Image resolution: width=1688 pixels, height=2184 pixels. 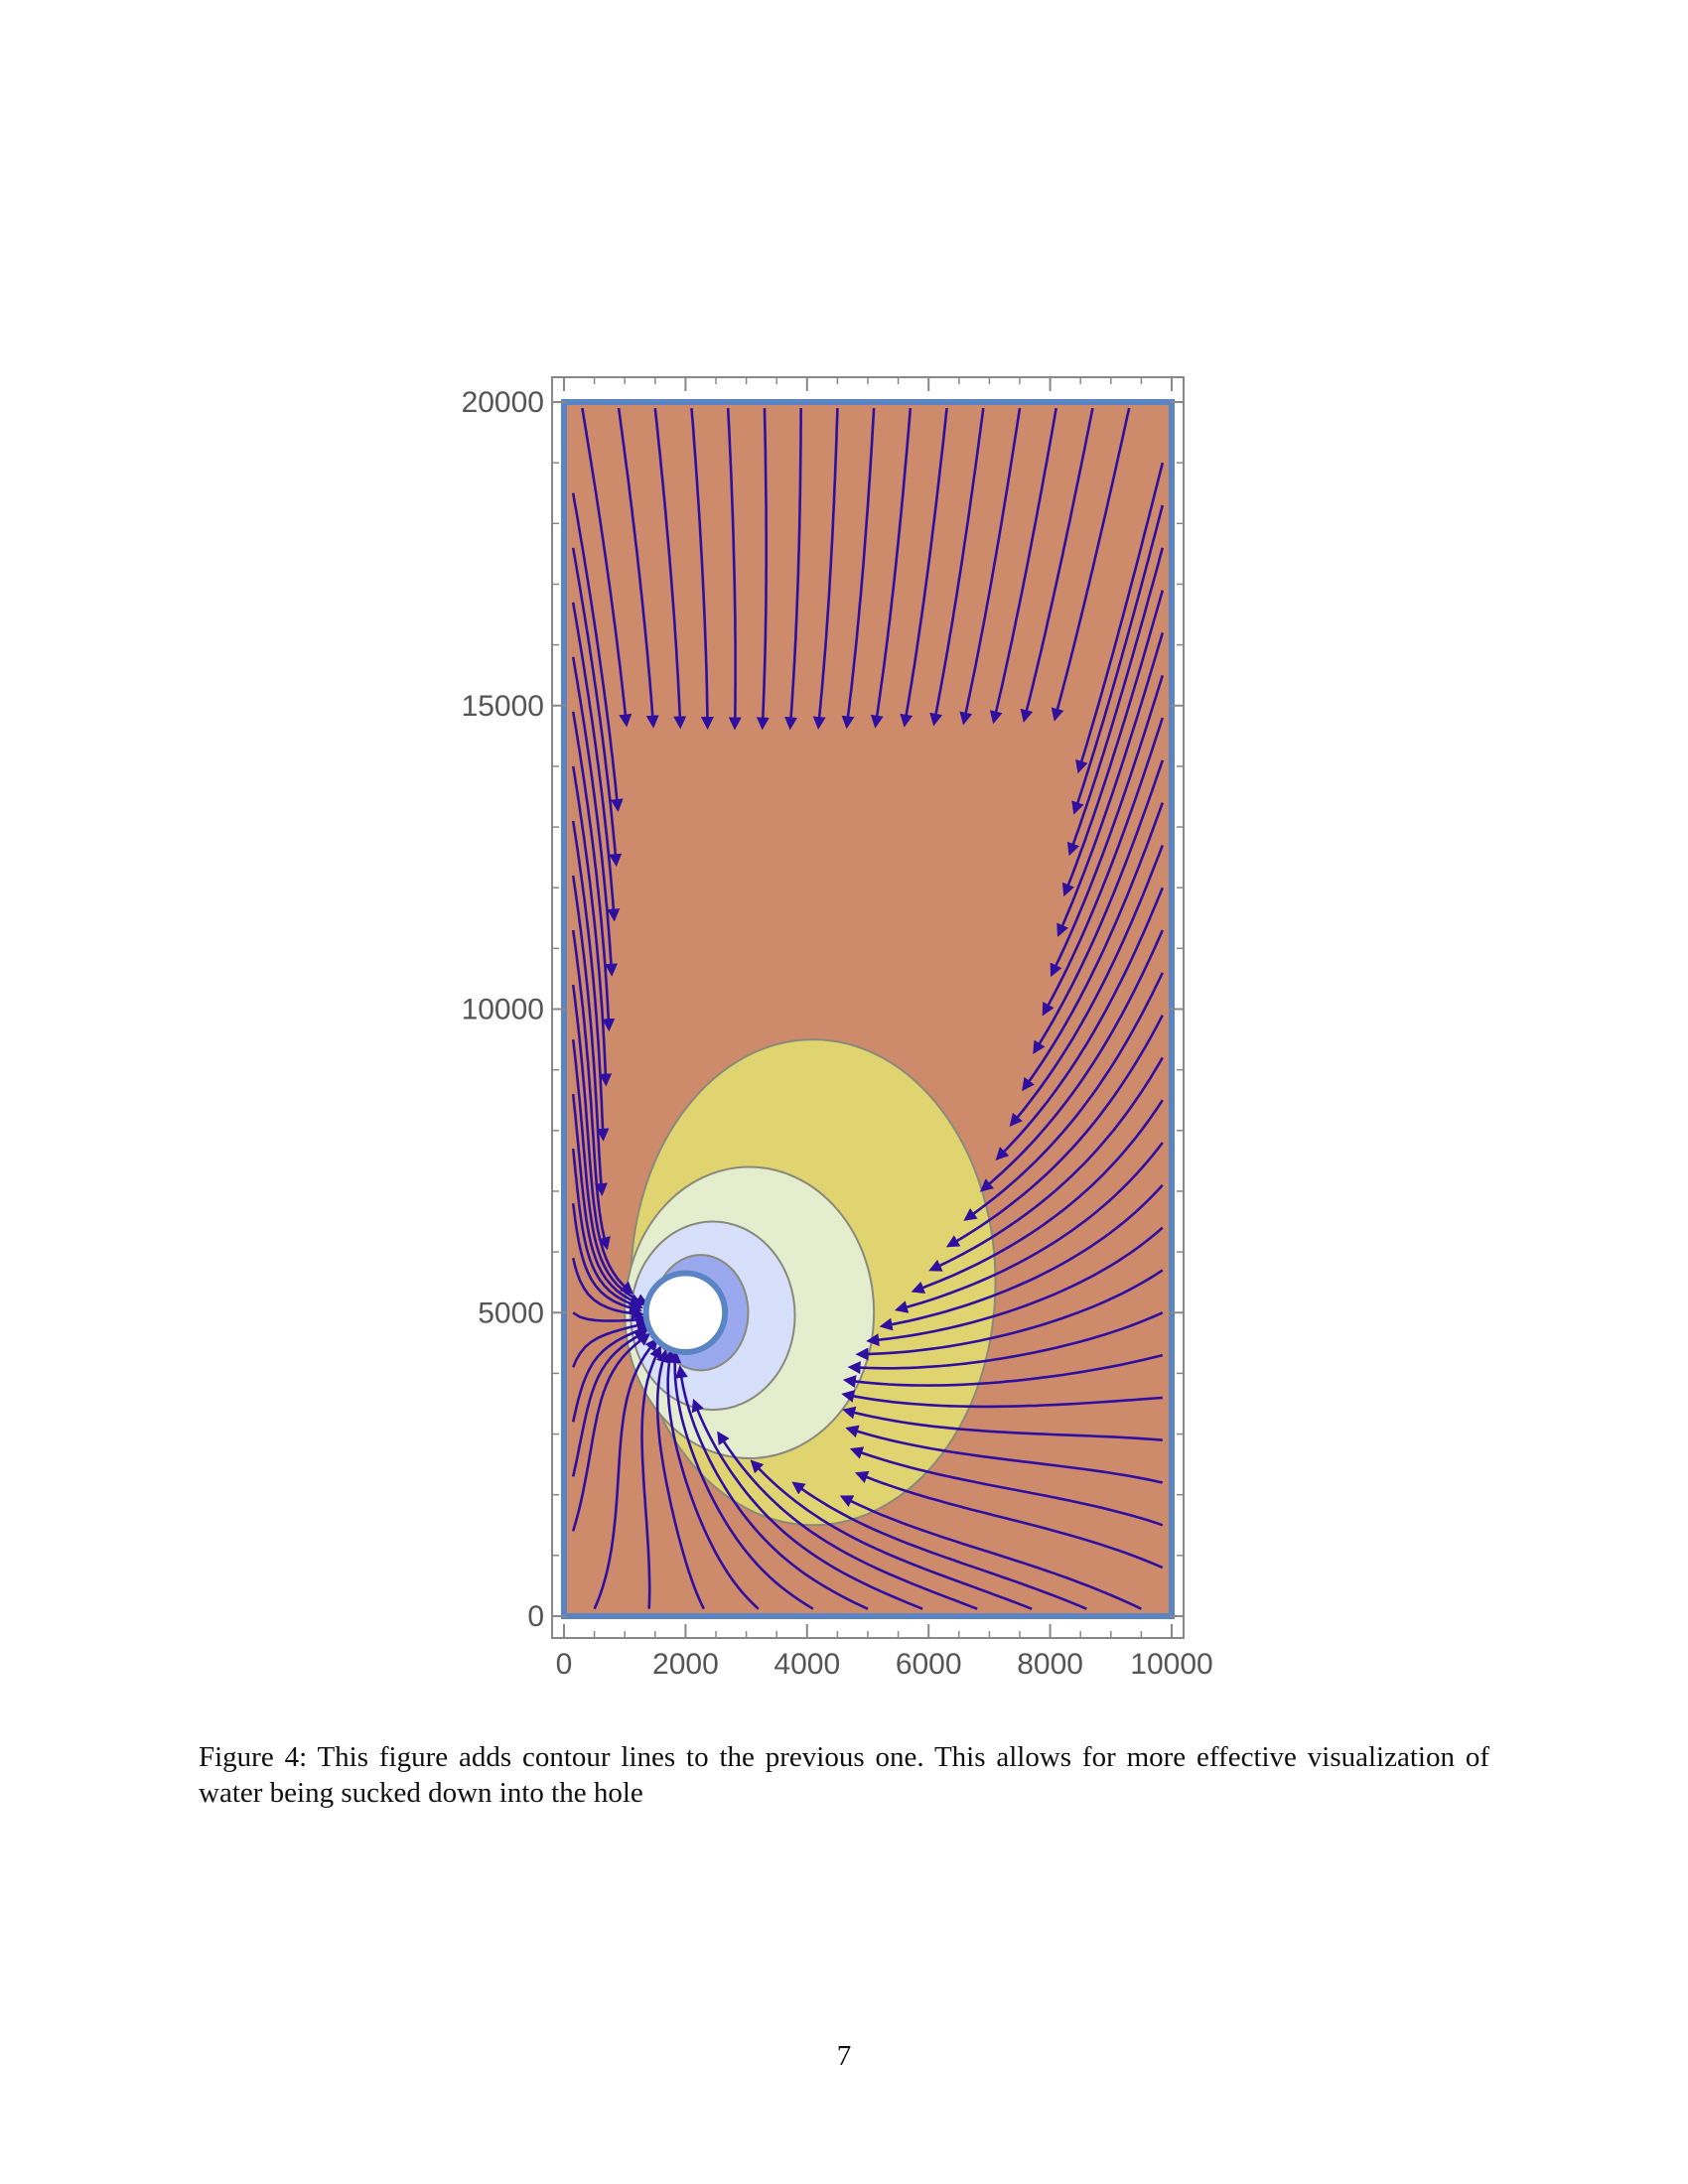 What do you see at coordinates (535, 1616) in the screenshot?
I see `y-tick-label: 0` at bounding box center [535, 1616].